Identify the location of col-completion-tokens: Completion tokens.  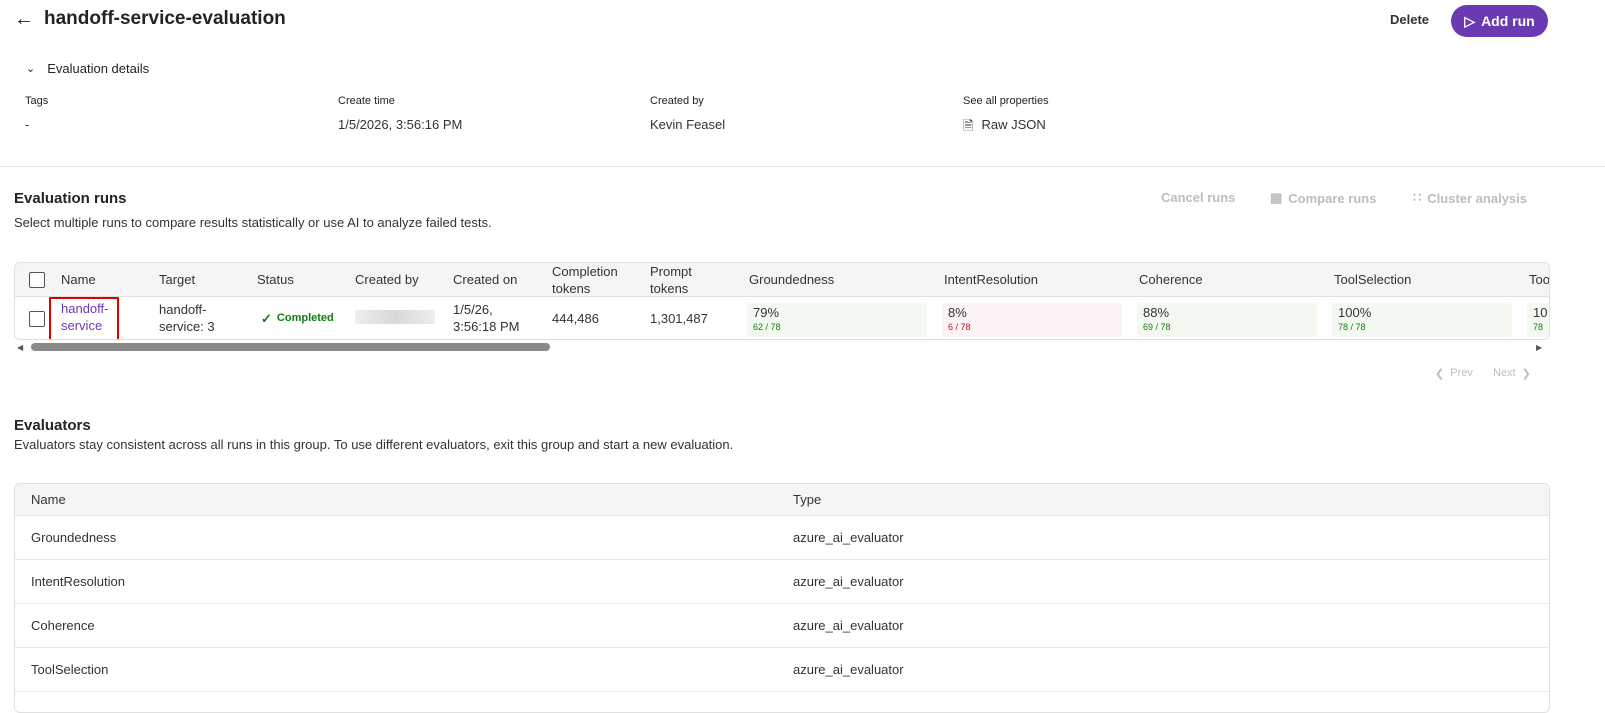
(585, 280).